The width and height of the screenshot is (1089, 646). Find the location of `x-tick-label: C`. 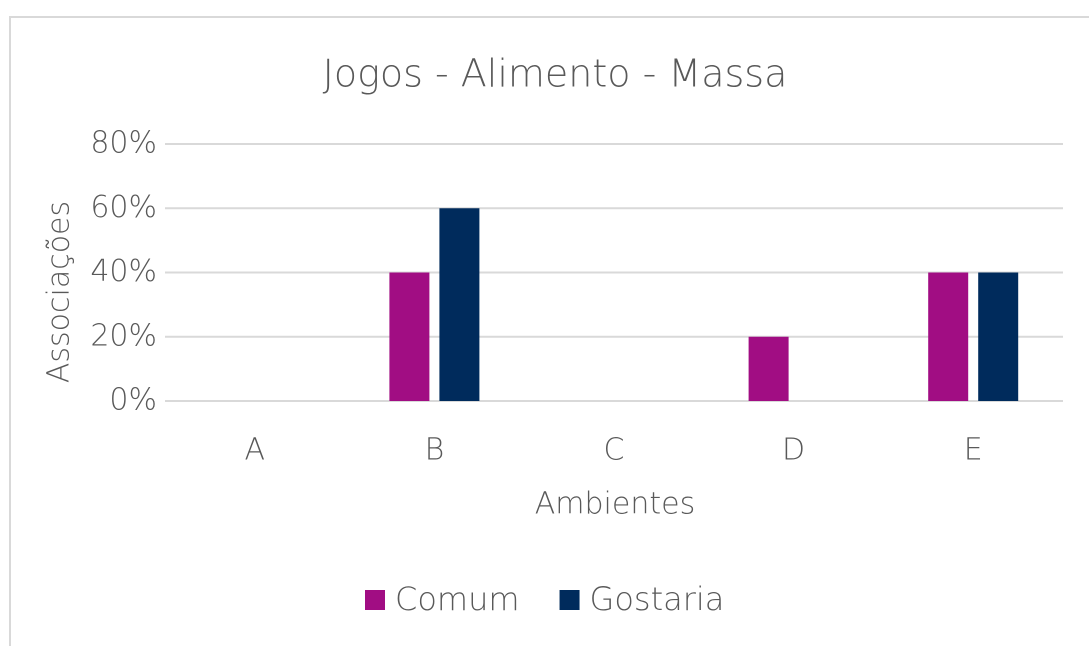

x-tick-label: C is located at coordinates (614, 450).